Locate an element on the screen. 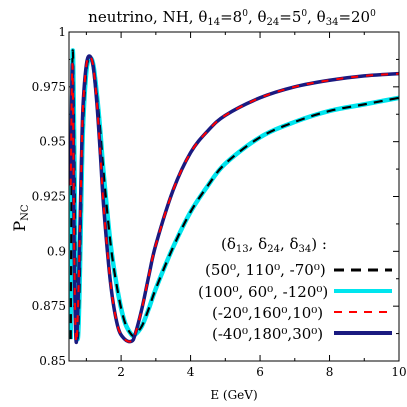 This screenshot has width=407, height=407. x-tick-label: 6 is located at coordinates (260, 372).